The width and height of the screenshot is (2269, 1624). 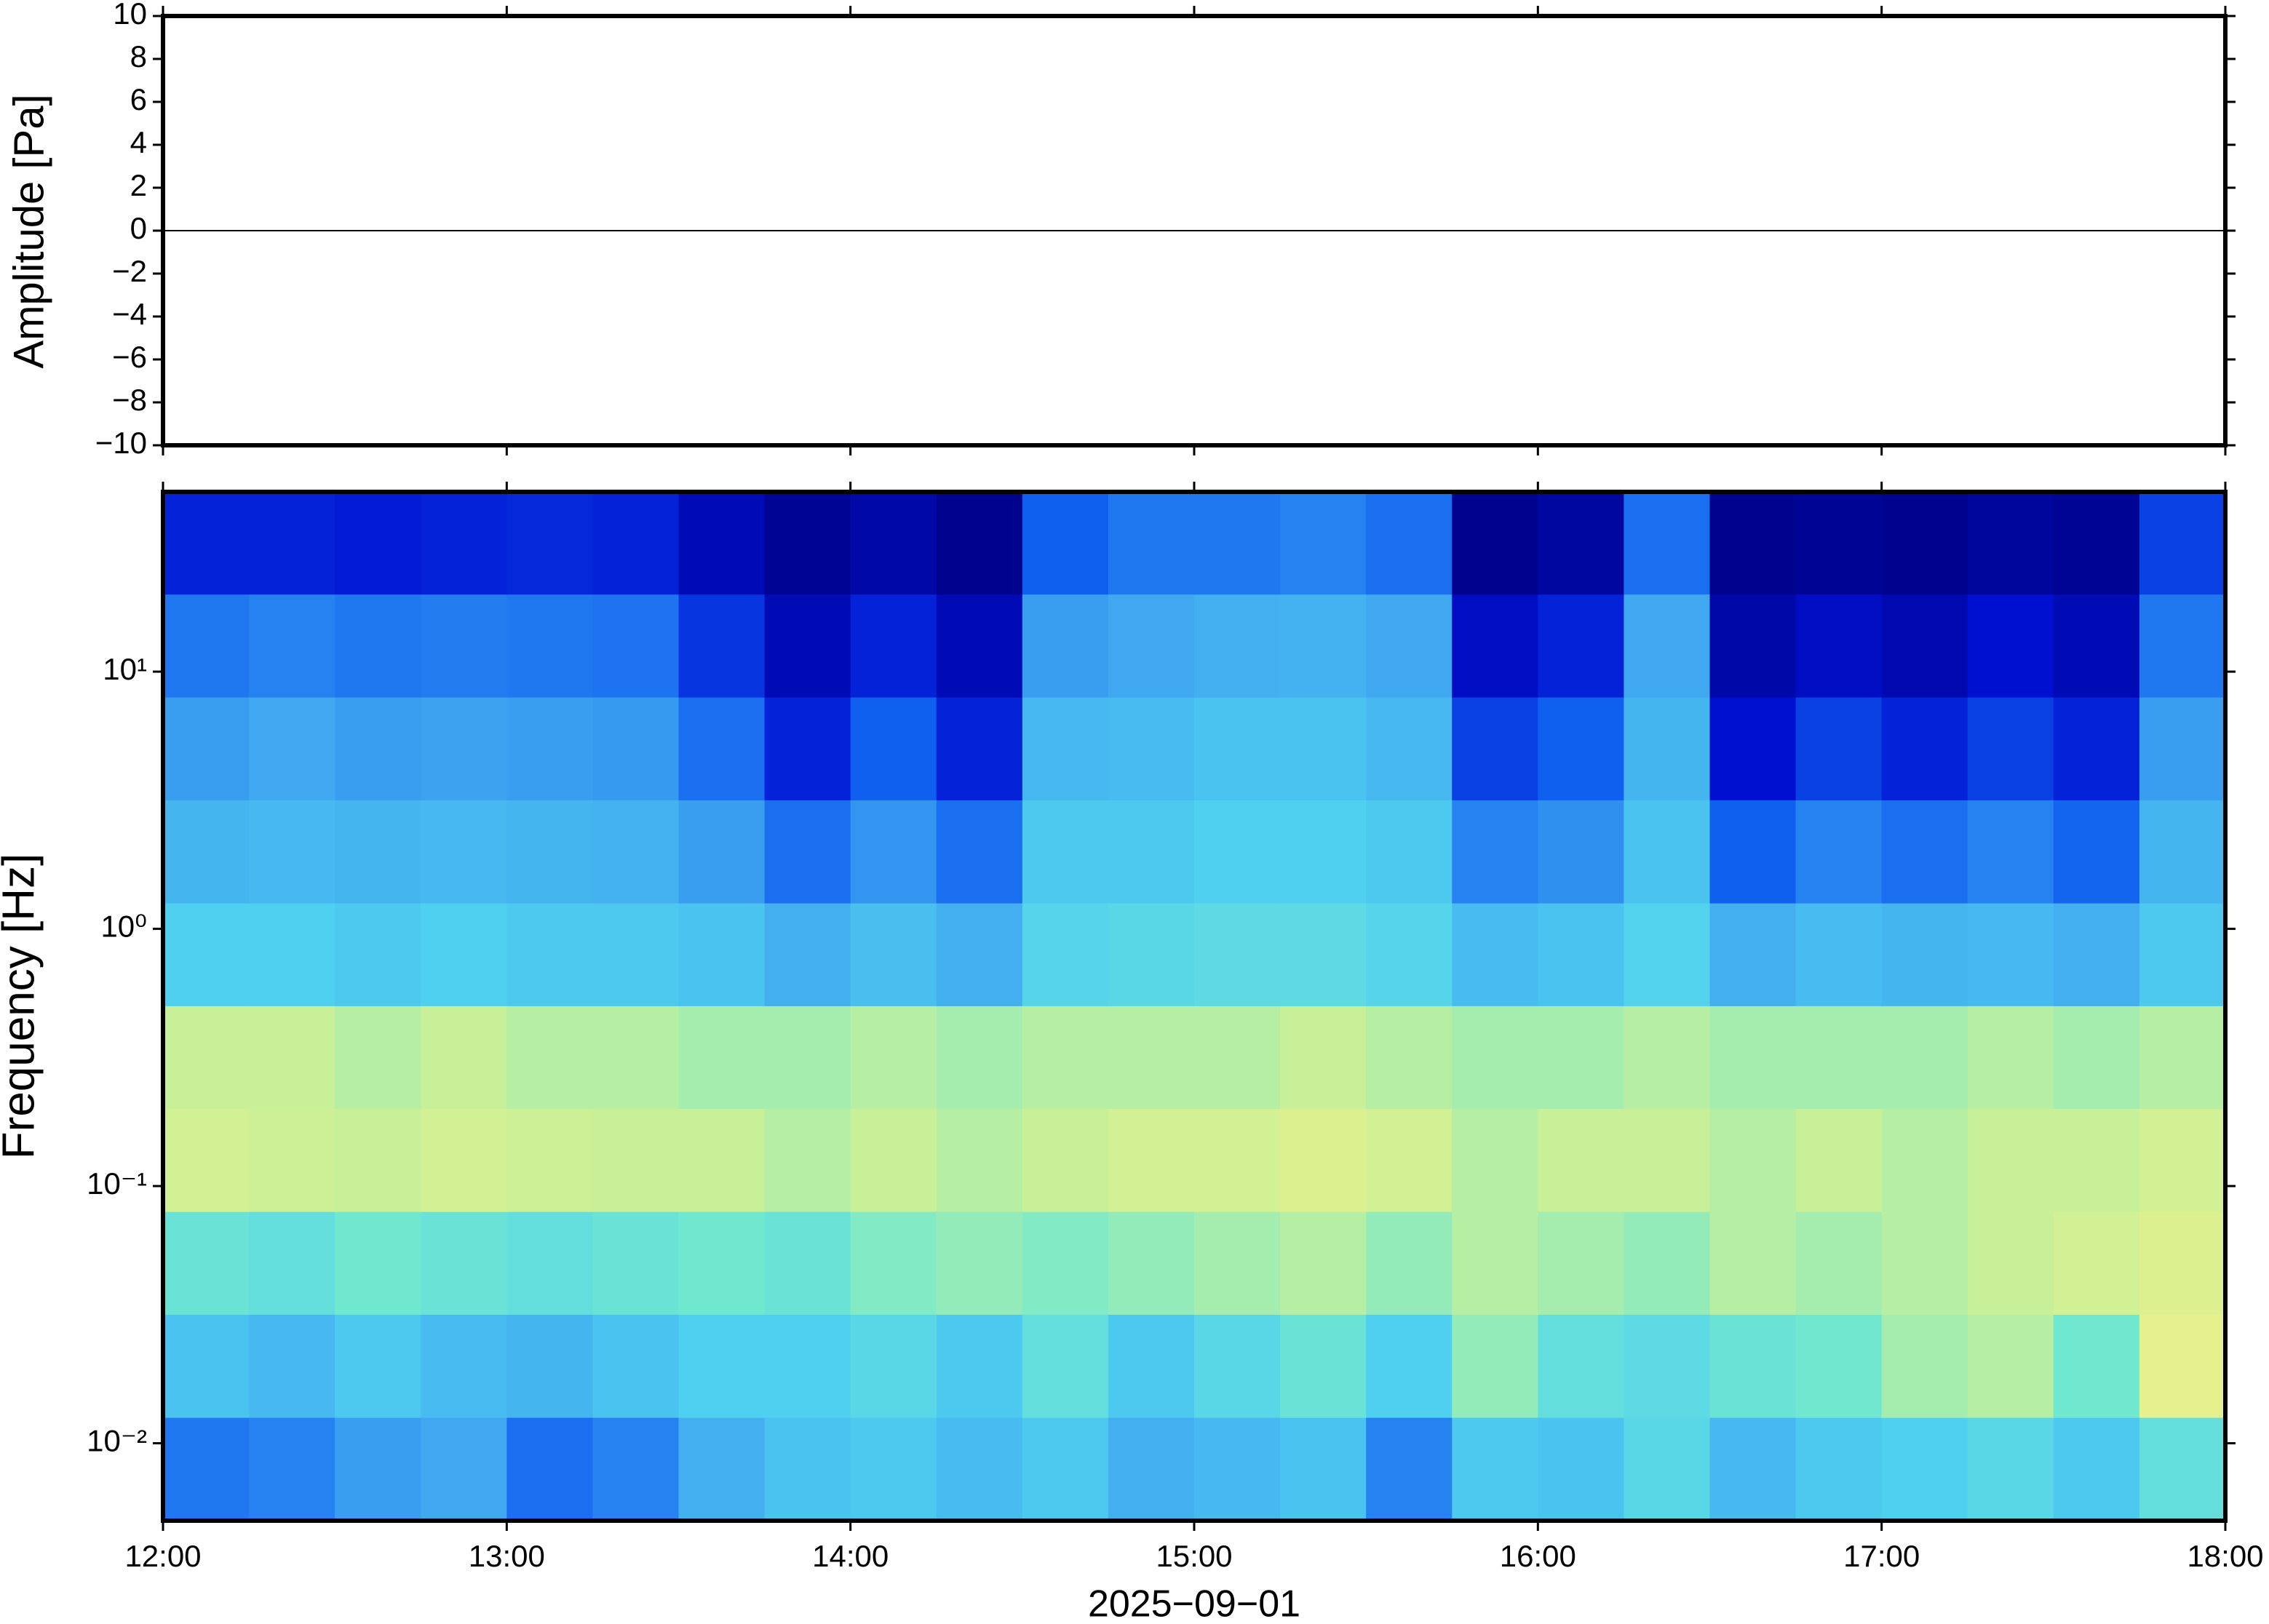 What do you see at coordinates (138, 99) in the screenshot?
I see `y-tick-label: 6` at bounding box center [138, 99].